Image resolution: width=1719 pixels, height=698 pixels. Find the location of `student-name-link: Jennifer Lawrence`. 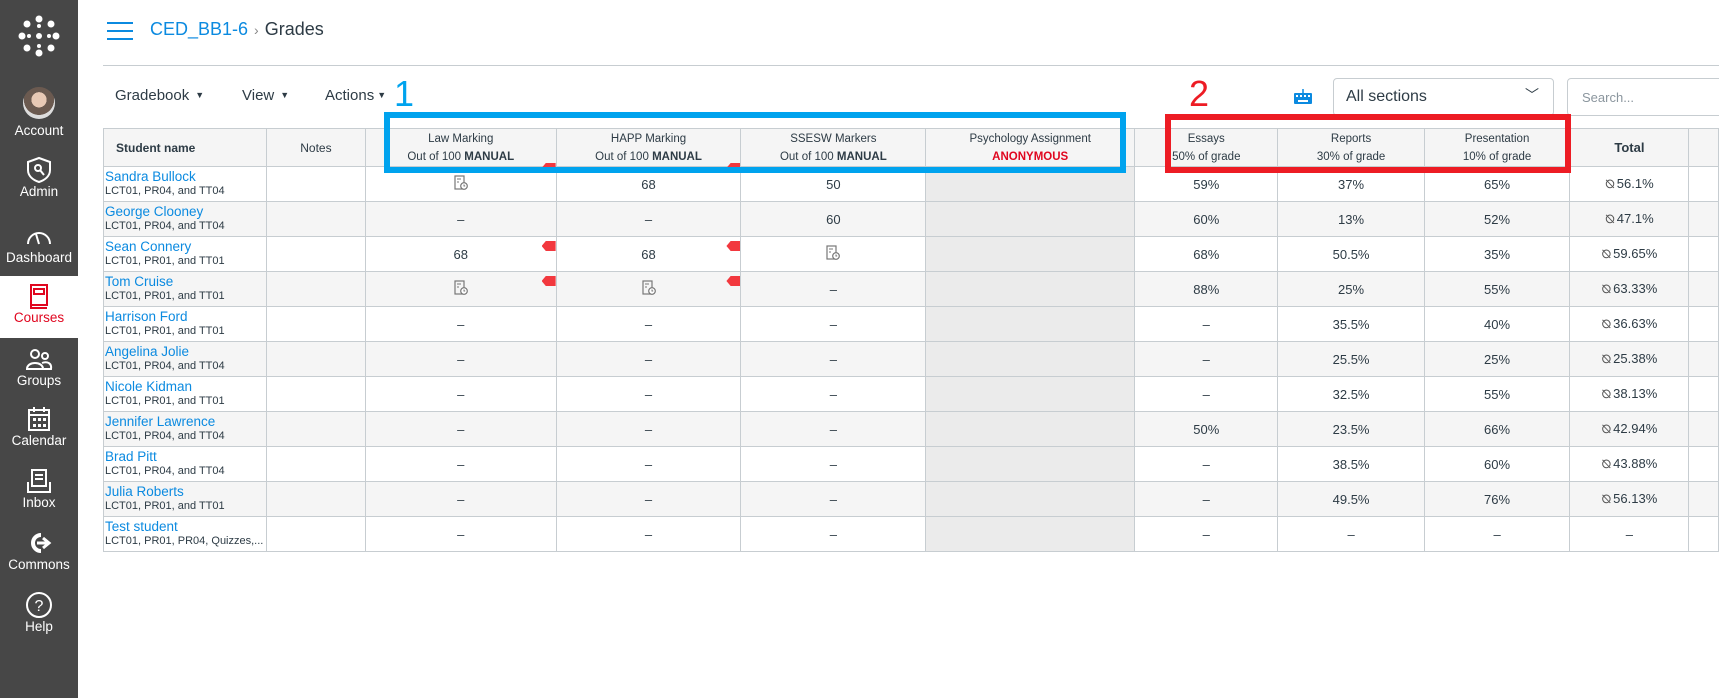

student-name-link: Jennifer Lawrence is located at coordinates (160, 421).